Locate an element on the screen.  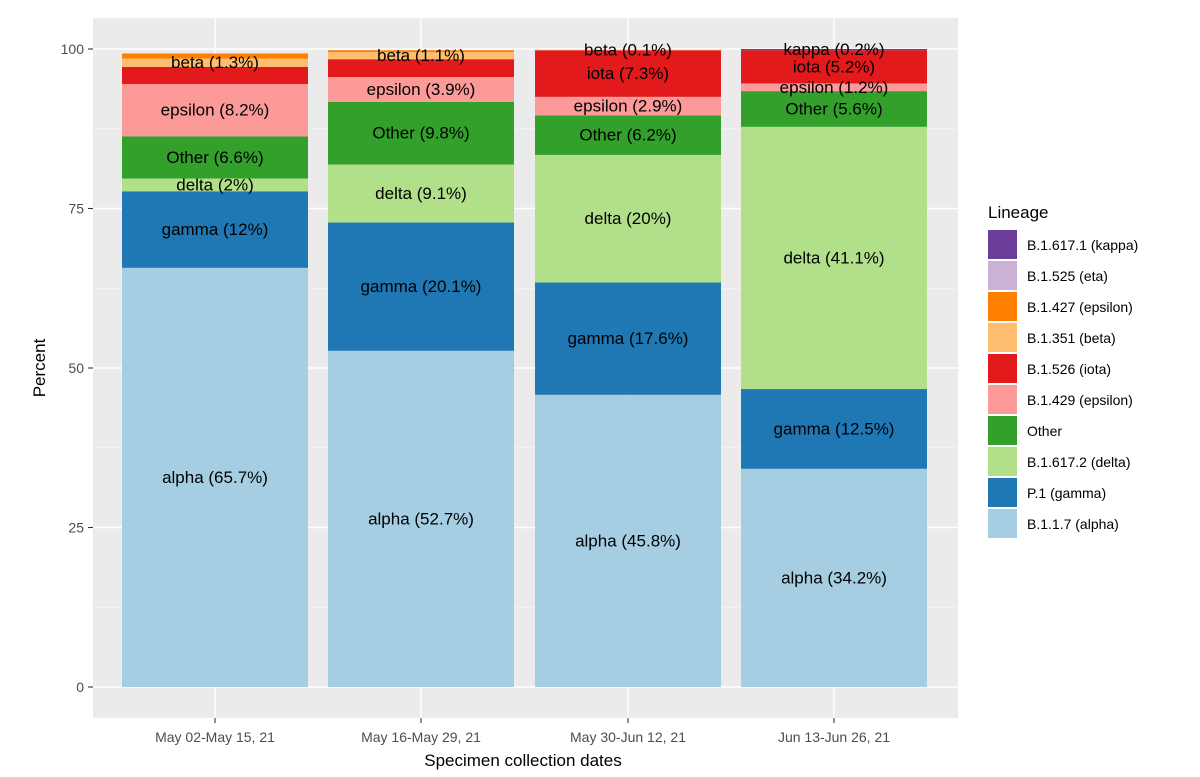
segment-label: beta (1.1%) is located at coordinates (421, 55).